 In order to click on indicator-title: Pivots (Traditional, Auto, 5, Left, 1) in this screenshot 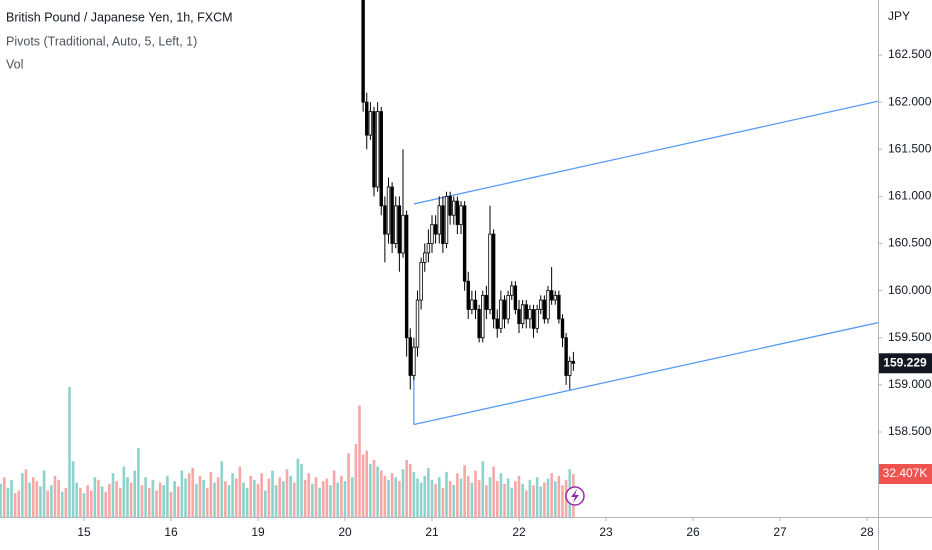, I will do `click(101, 41)`.